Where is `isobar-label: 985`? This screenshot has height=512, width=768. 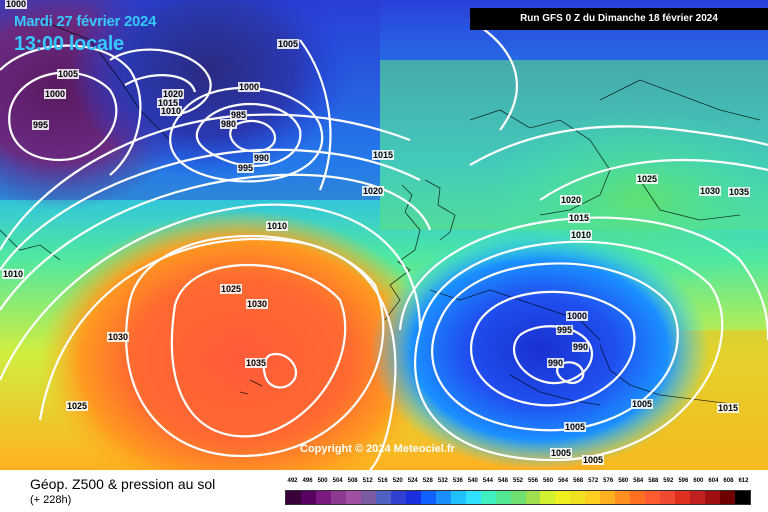 isobar-label: 985 is located at coordinates (238, 115).